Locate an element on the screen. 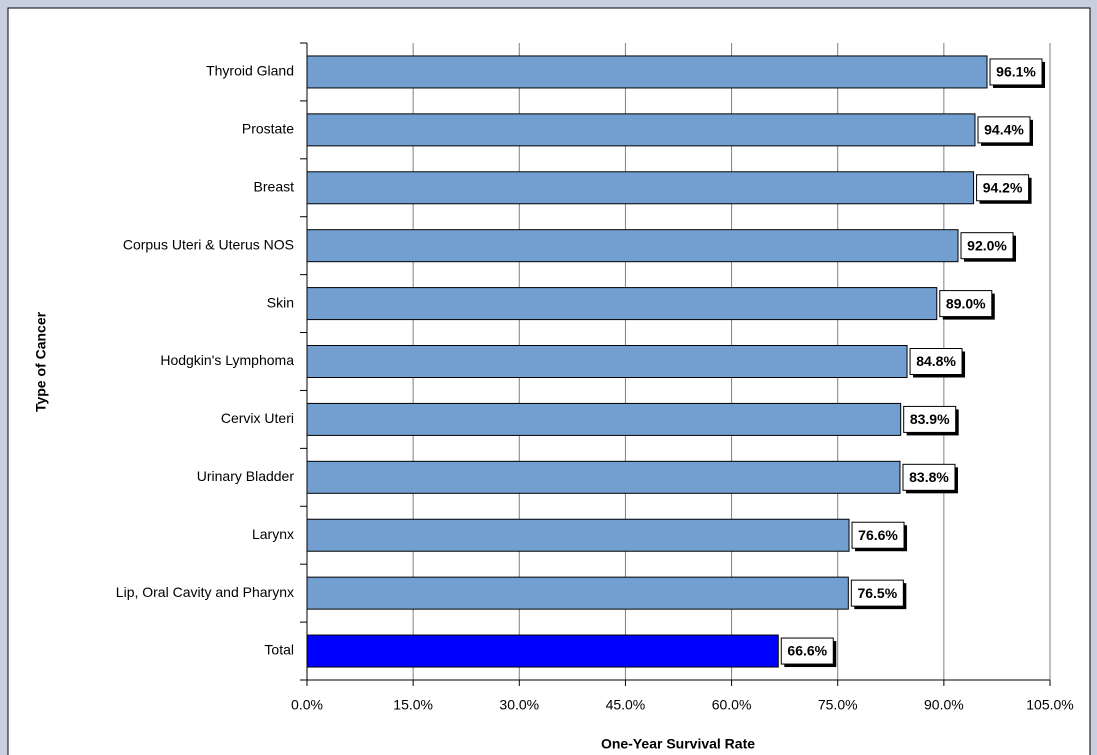 Image resolution: width=1097 pixels, height=755 pixels. data-label: 96.1% is located at coordinates (1016, 72).